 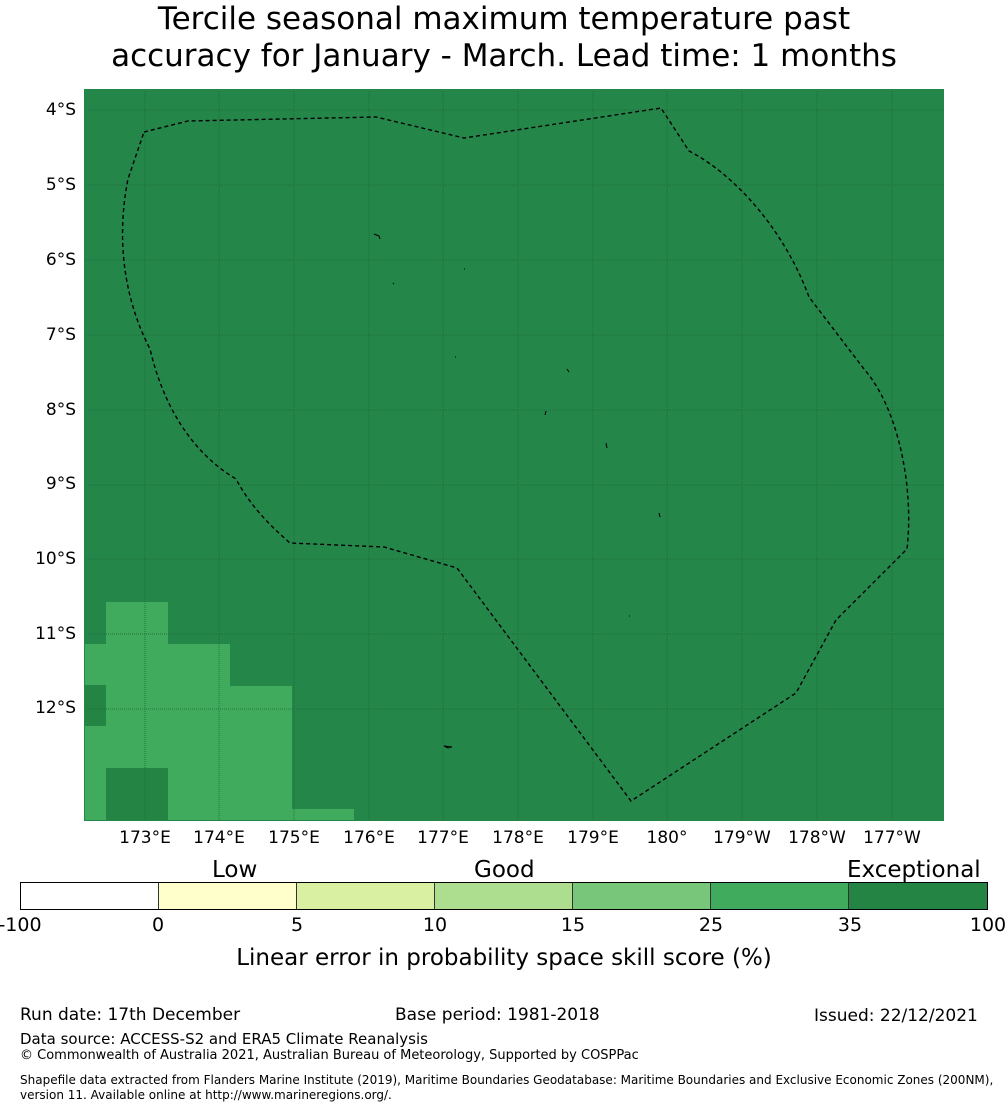 What do you see at coordinates (219, 838) in the screenshot?
I see `lon-label-174e: 174°E` at bounding box center [219, 838].